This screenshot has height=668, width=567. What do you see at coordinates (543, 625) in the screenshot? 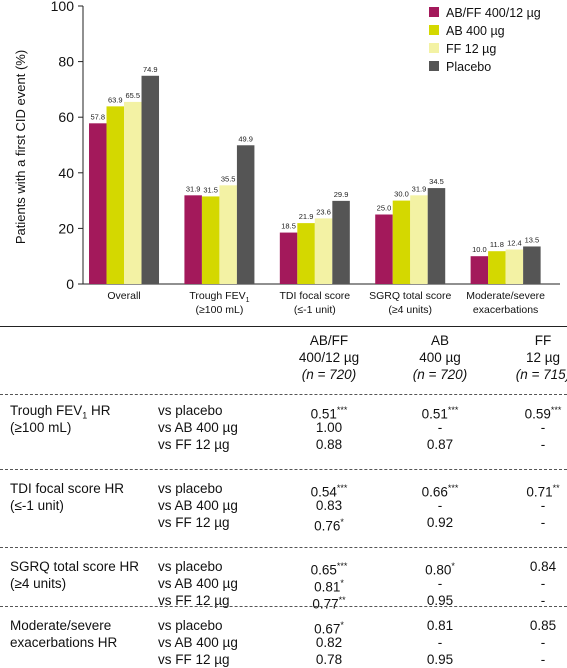
I see `hazard-ratio-cell: 0.85` at bounding box center [543, 625].